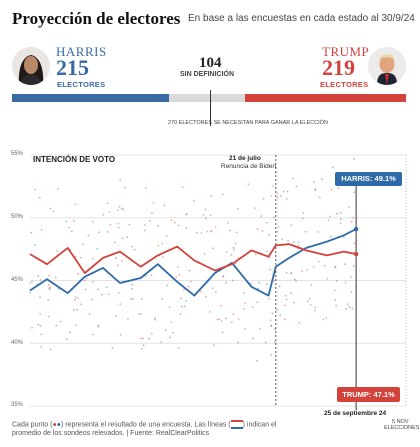  What do you see at coordinates (355, 413) in the screenshot?
I see `end-date-label: 25 de septiembre 24` at bounding box center [355, 413].